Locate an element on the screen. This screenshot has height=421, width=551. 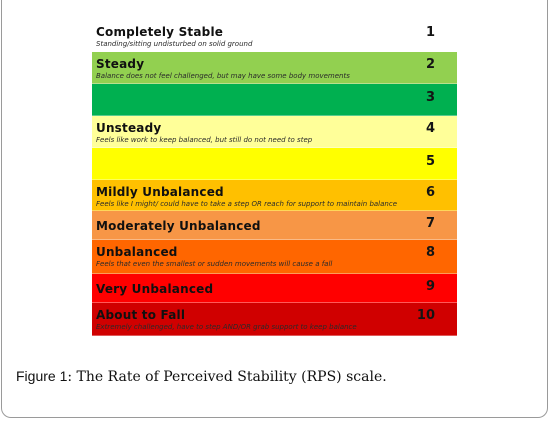
scale-row-label: Moderately Unbalanced is located at coordinates (178, 226).